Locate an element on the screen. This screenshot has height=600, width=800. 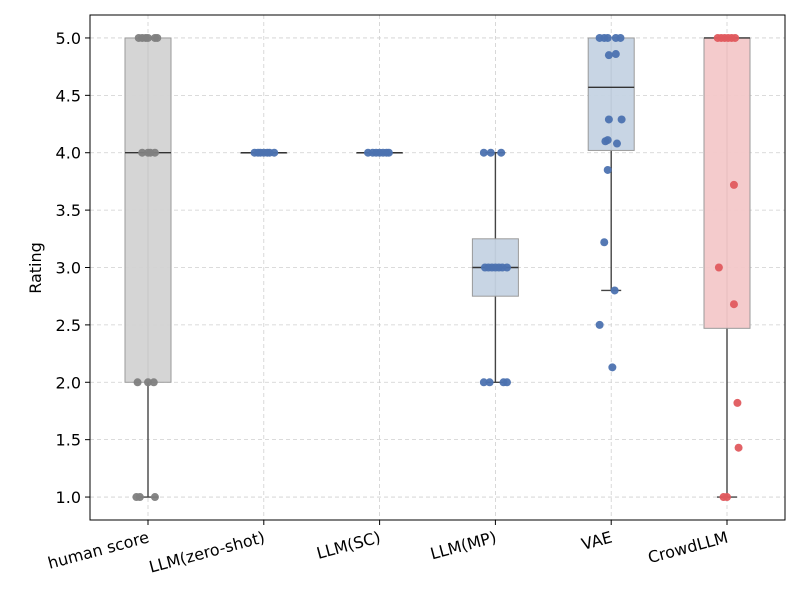
y-tick-label: 4.0 is located at coordinates (68, 153).